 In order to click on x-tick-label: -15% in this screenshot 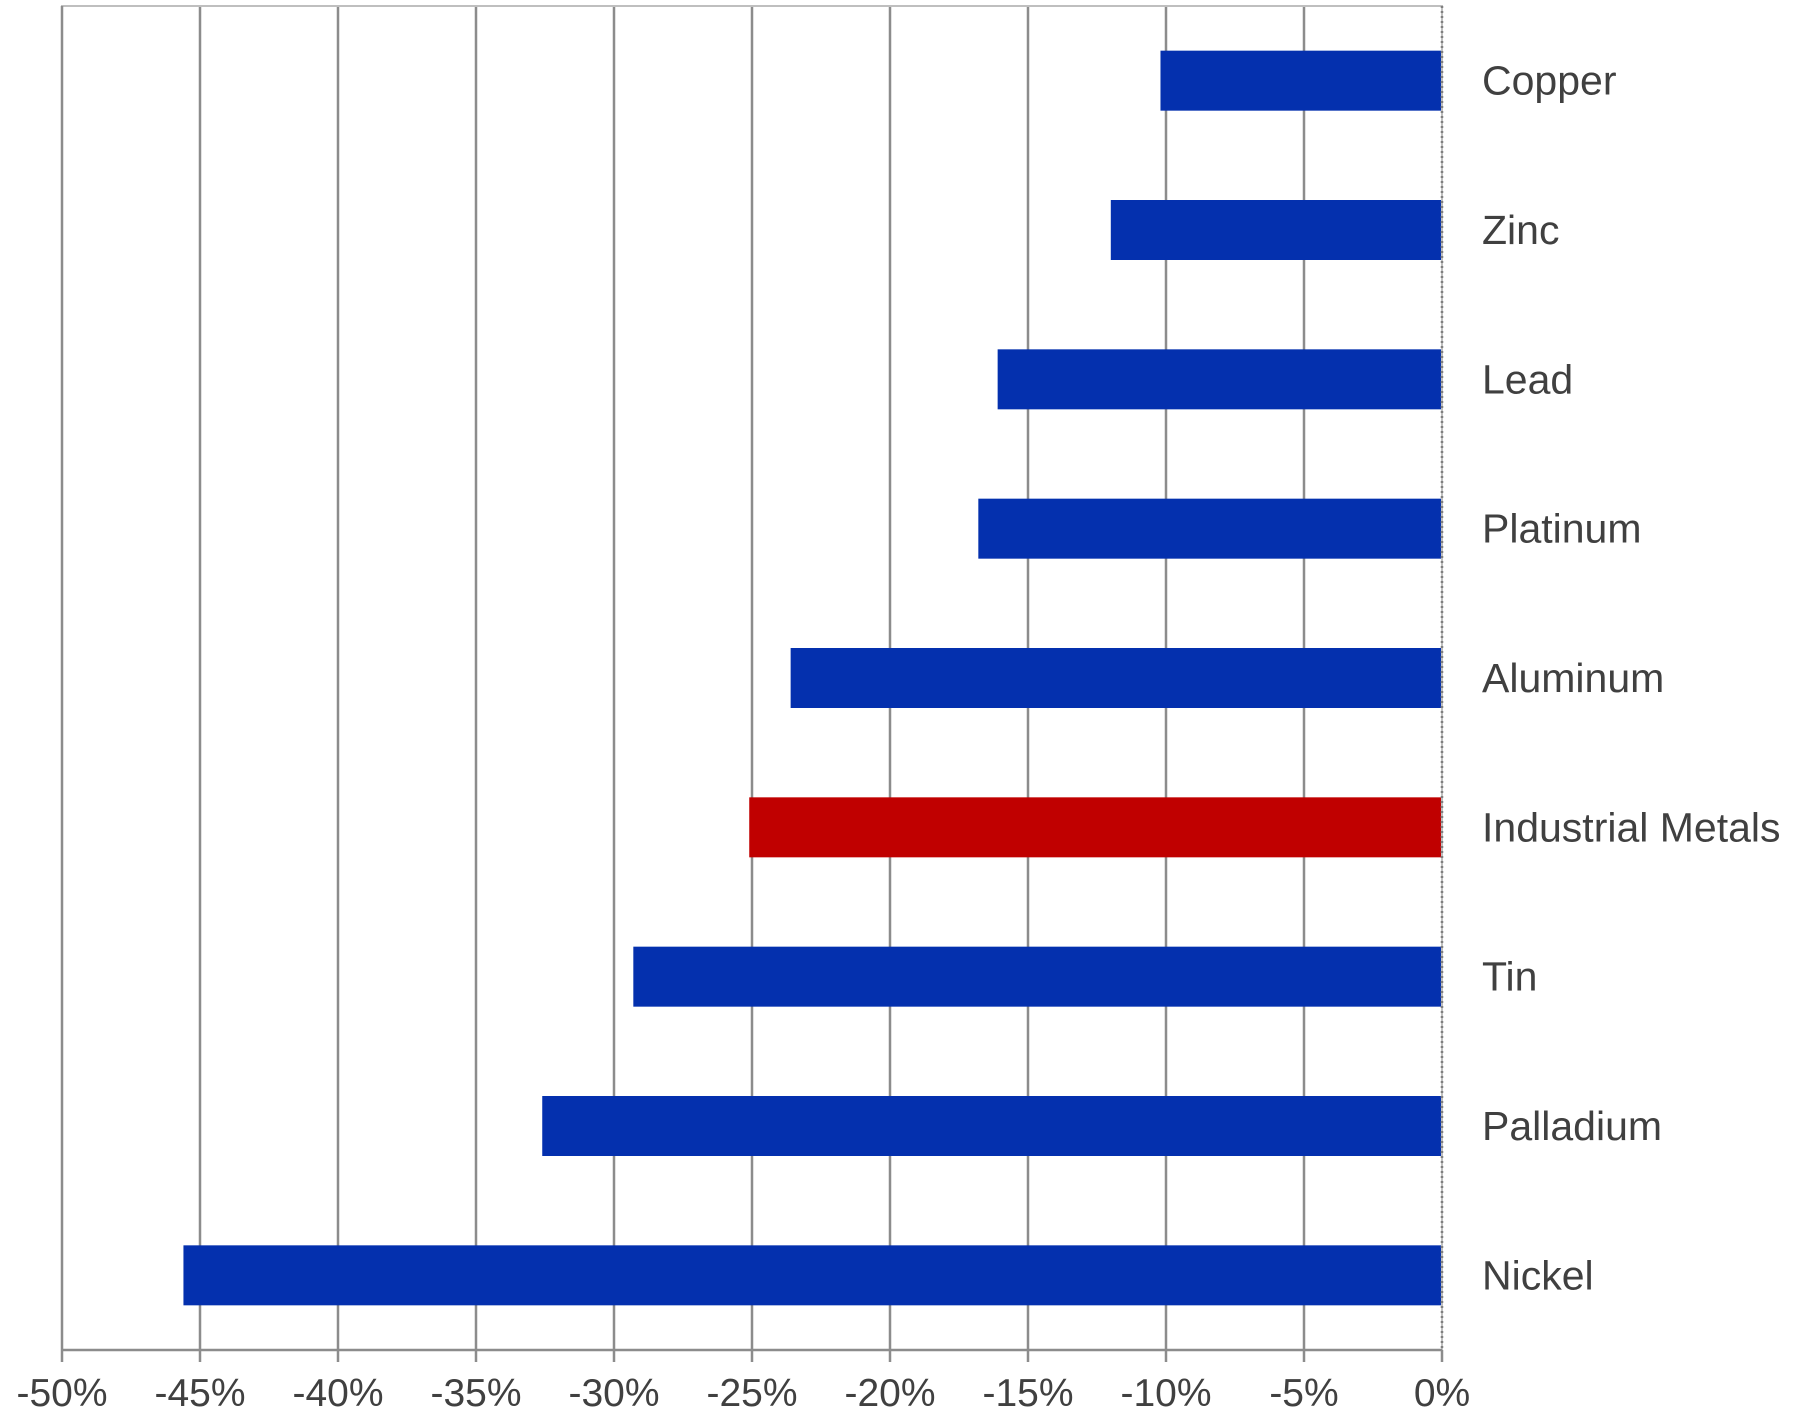, I will do `click(1027, 1393)`.